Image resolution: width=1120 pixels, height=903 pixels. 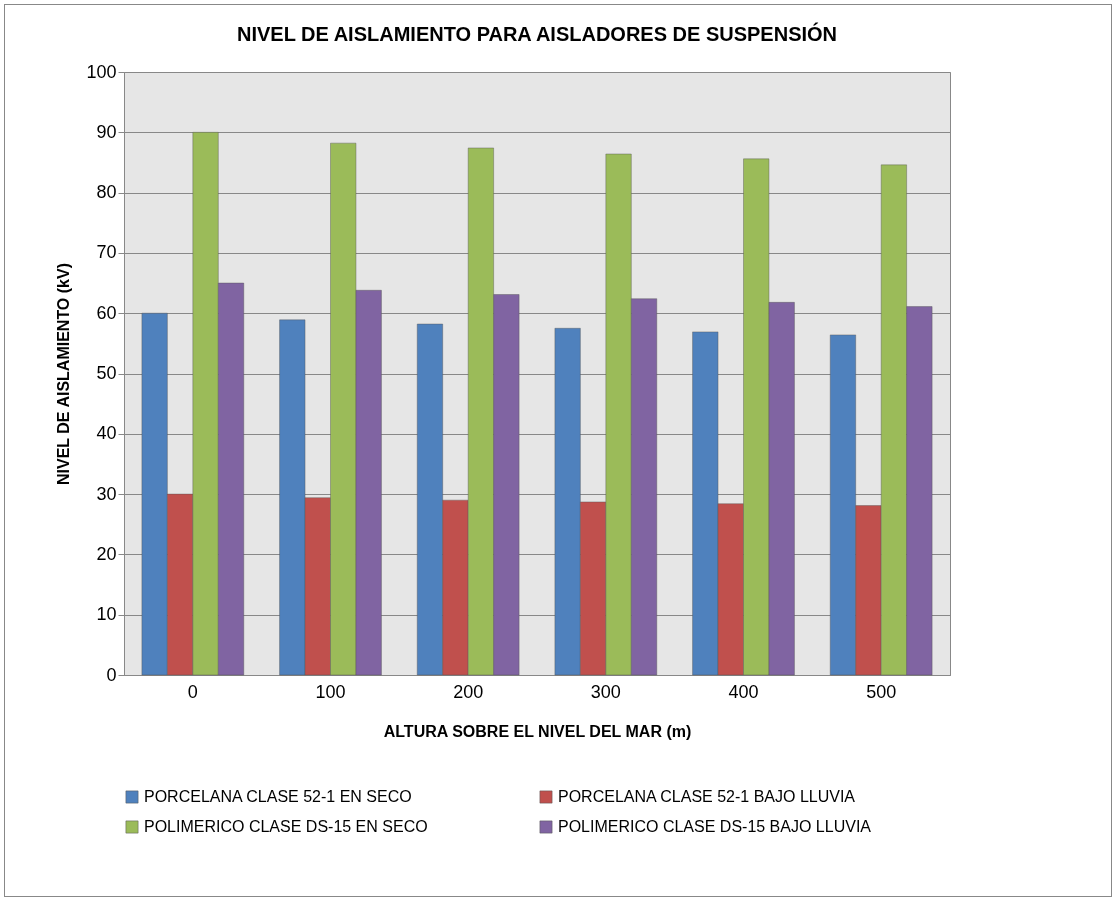 What do you see at coordinates (106, 433) in the screenshot?
I see `y-tick-label: 40` at bounding box center [106, 433].